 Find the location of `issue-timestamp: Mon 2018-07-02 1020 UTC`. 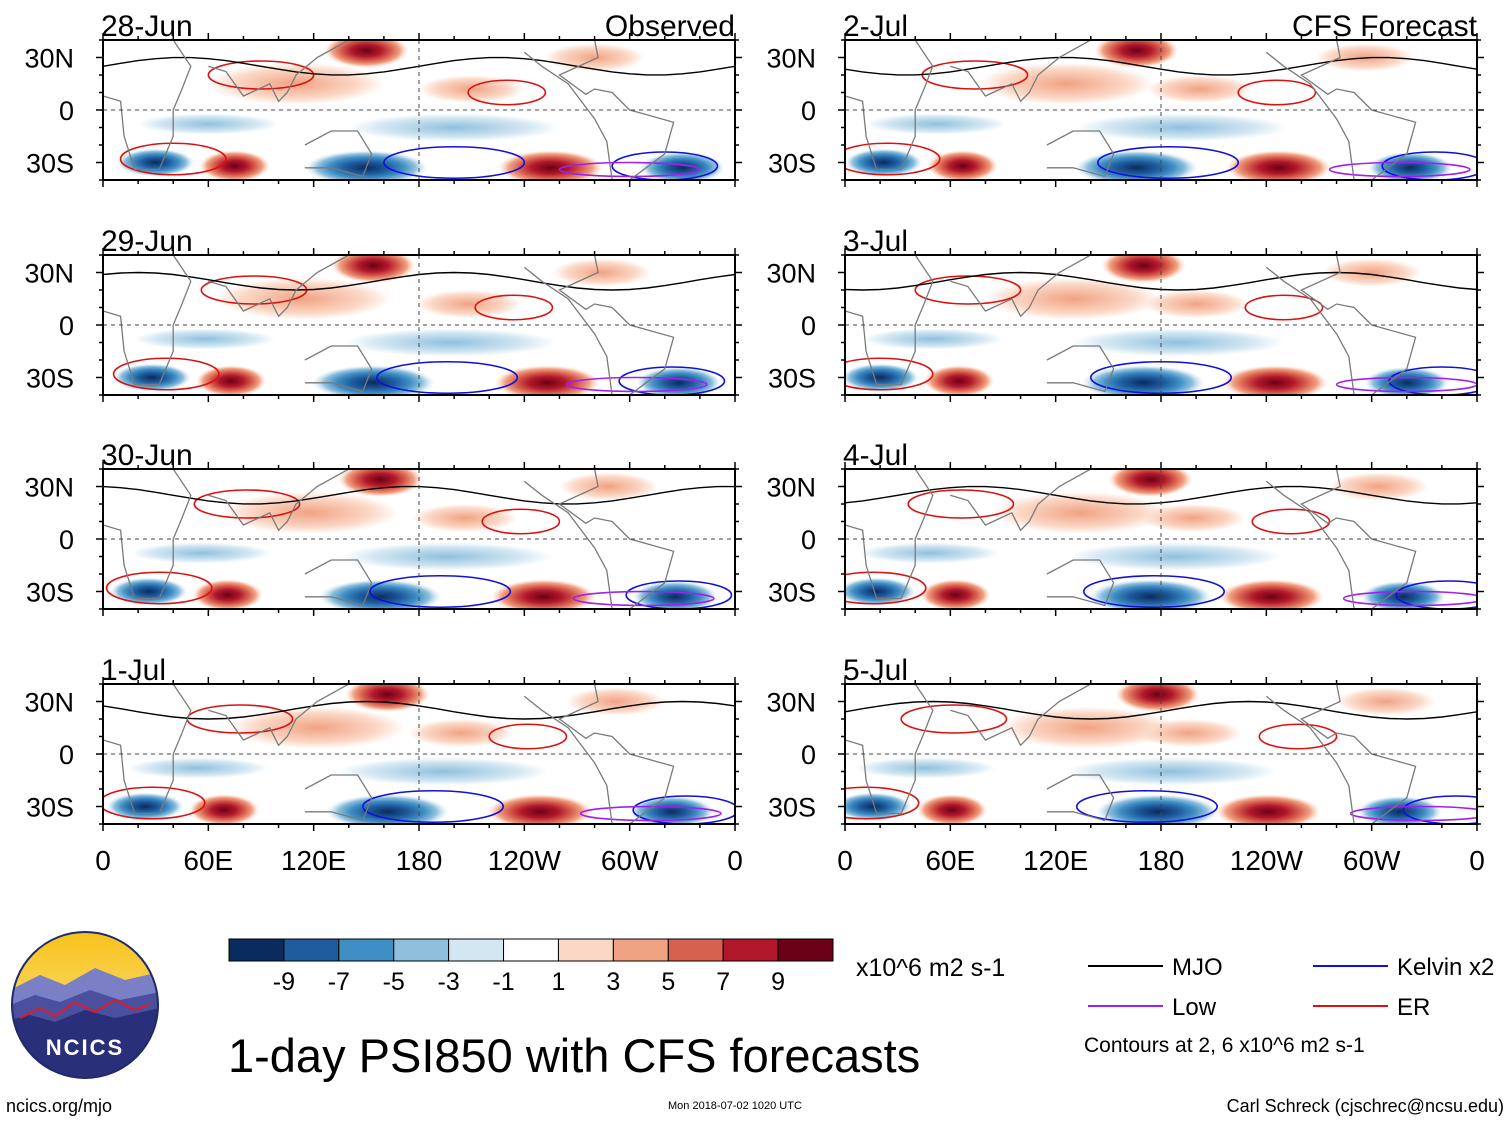

issue-timestamp: Mon 2018-07-02 1020 UTC is located at coordinates (735, 1106).